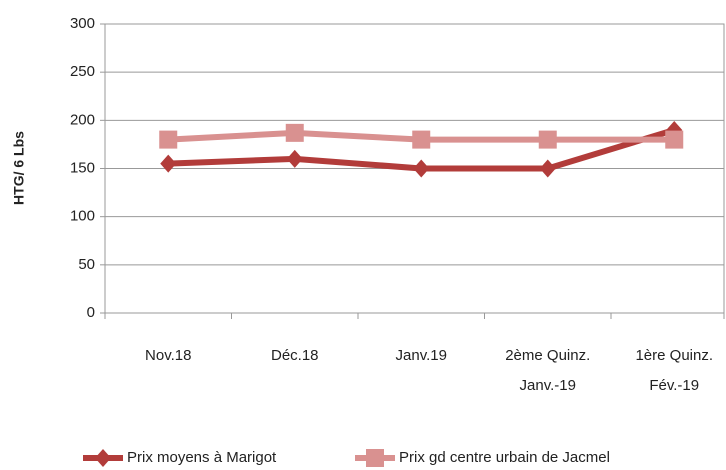  What do you see at coordinates (82, 216) in the screenshot?
I see `y-tick-label: 100` at bounding box center [82, 216].